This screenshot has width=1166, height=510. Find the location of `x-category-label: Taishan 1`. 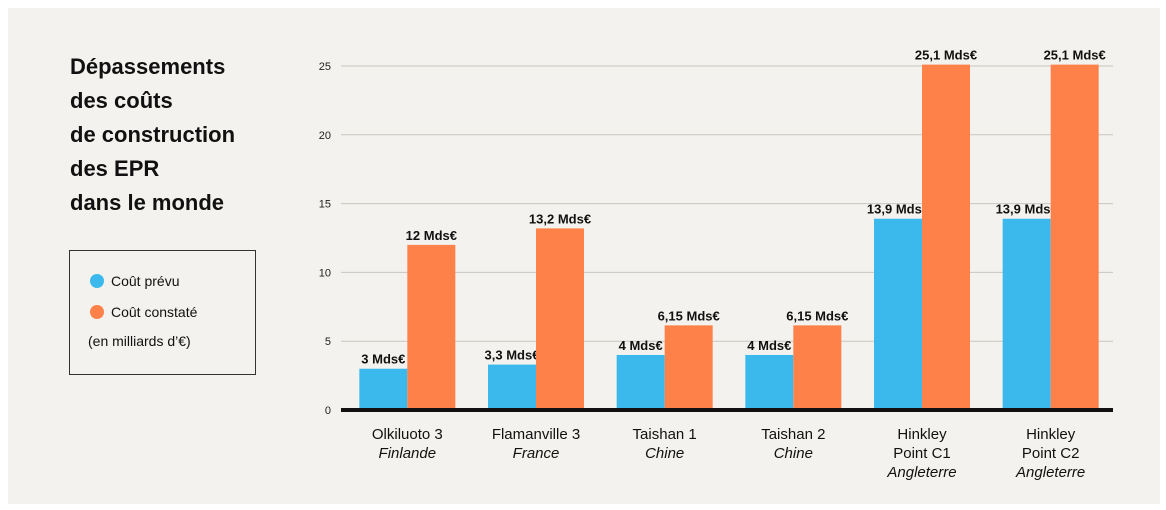

x-category-label: Taishan 1 is located at coordinates (665, 434).